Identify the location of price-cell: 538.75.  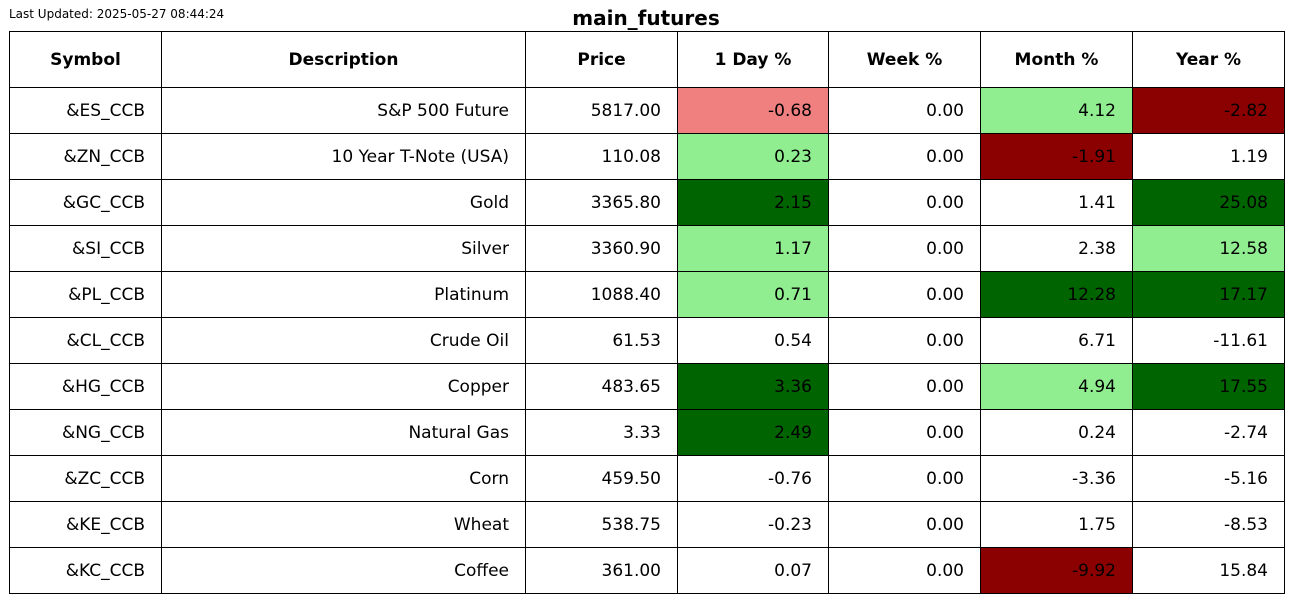
(601, 524).